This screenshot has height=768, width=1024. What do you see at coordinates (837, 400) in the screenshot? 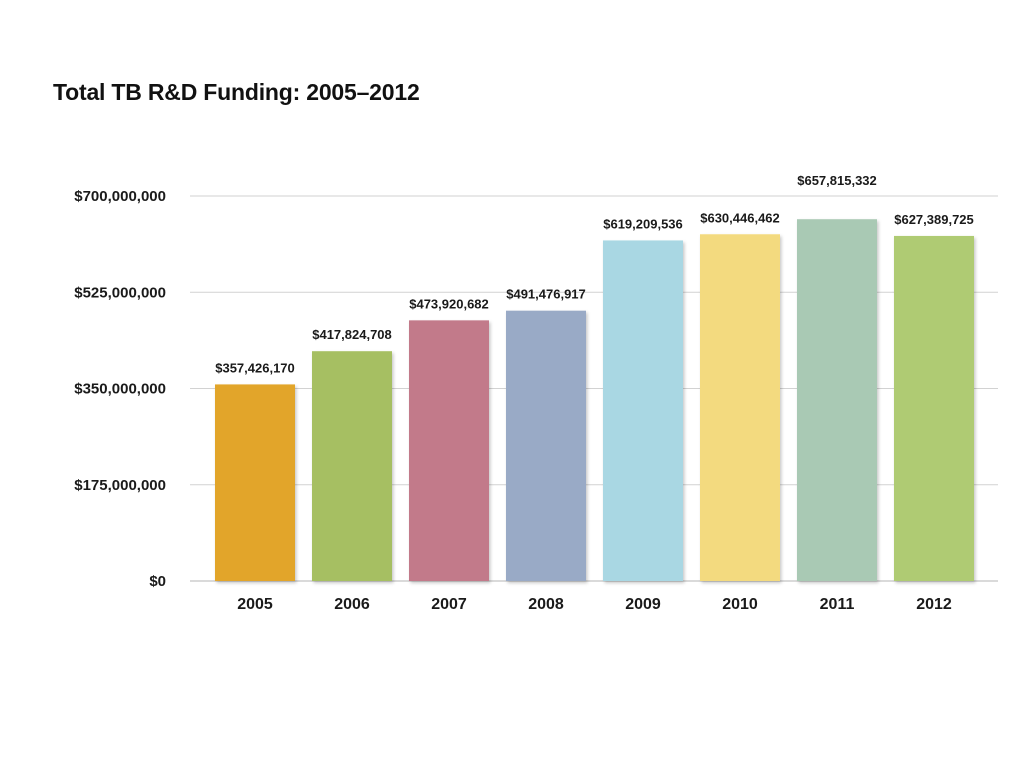
I see `bar-2011` at bounding box center [837, 400].